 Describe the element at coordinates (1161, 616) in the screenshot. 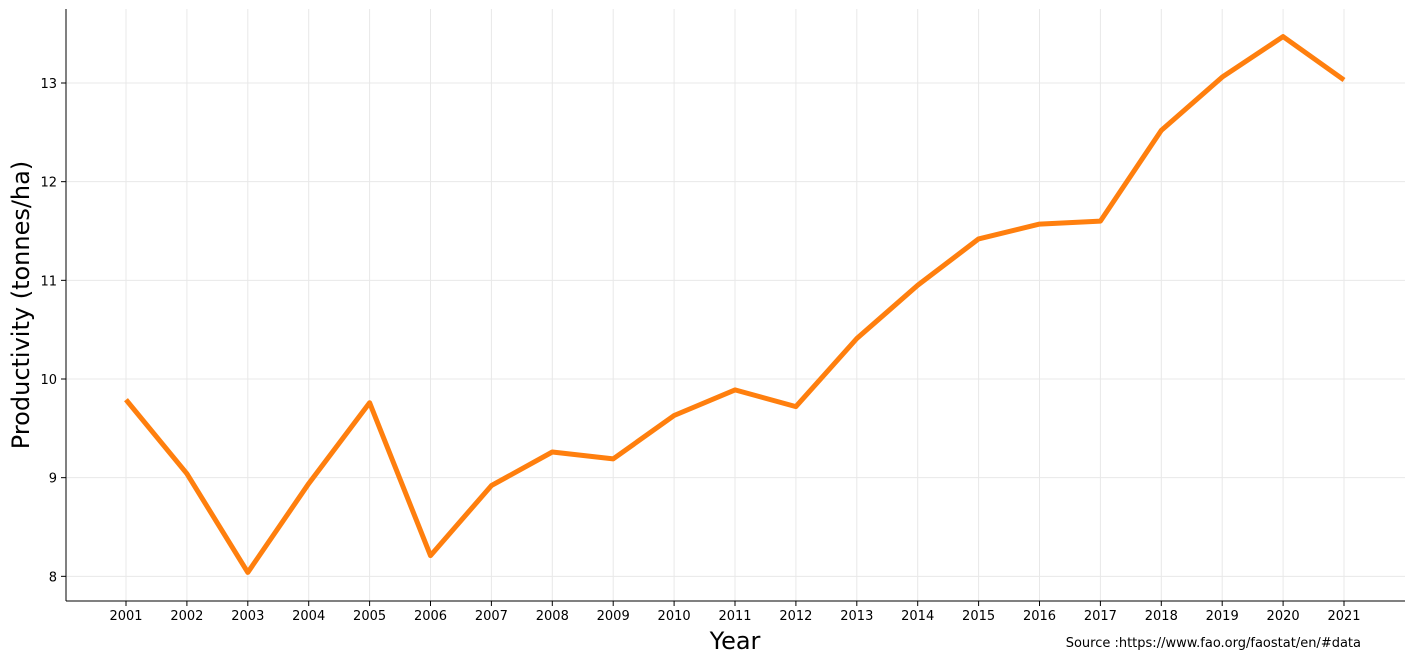

I see `x-tick-label: 2018` at that location.